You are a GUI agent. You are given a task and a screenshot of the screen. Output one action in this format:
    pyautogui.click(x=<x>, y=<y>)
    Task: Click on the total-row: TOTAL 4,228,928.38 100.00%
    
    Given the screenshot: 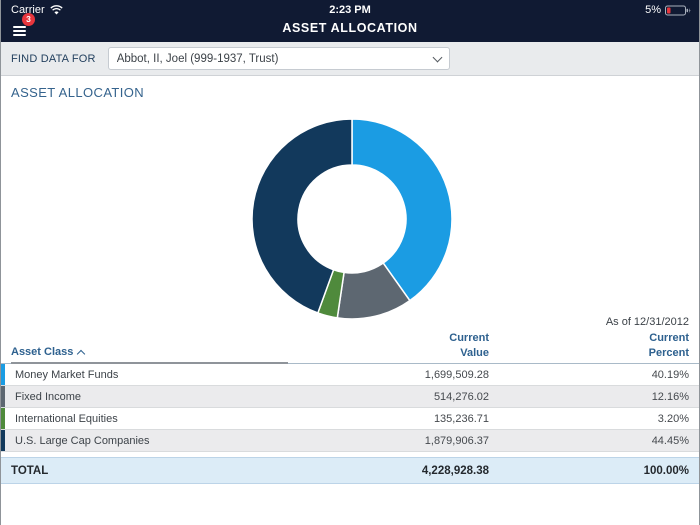 What is the action you would take?
    pyautogui.click(x=350, y=470)
    